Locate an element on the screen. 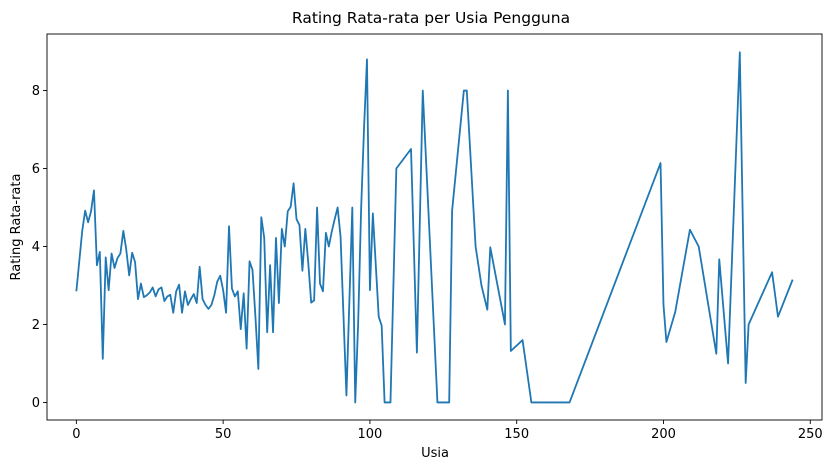 This screenshot has width=833, height=470. y-axis: 0 2 4 6 8 is located at coordinates (39, 247).